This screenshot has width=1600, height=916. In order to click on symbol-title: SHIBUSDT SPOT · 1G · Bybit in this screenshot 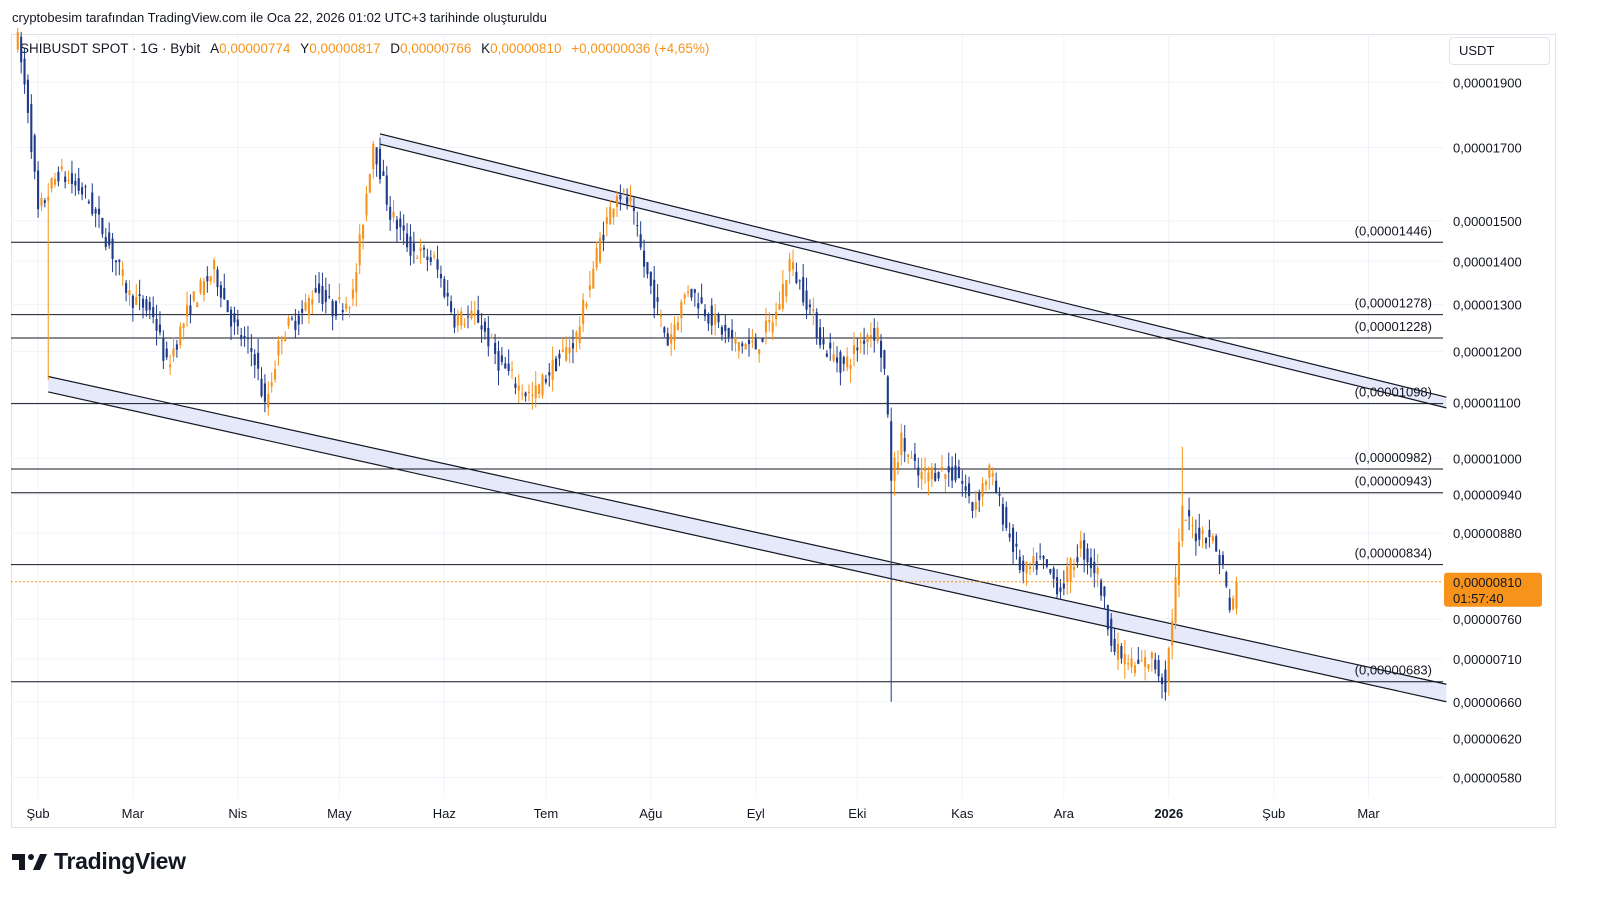, I will do `click(110, 48)`.